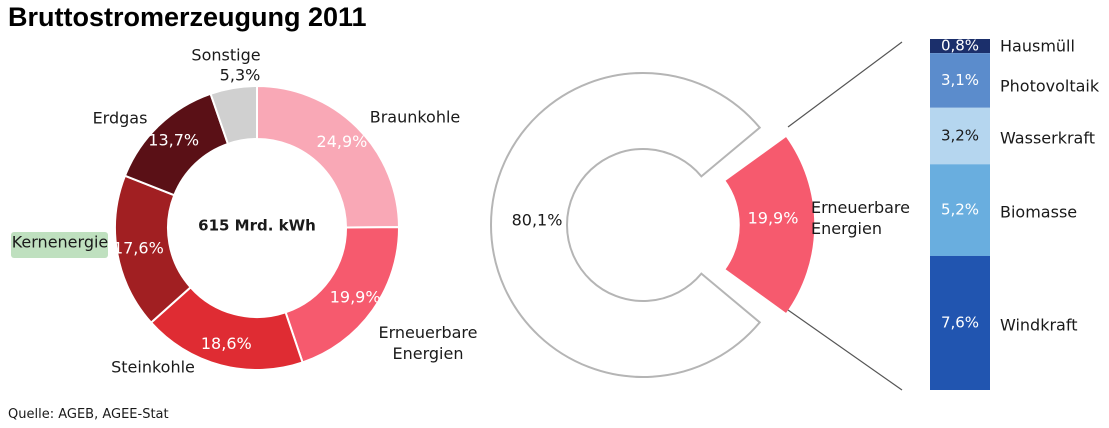 This screenshot has width=1109, height=428. What do you see at coordinates (773, 218) in the screenshot?
I see `ring-value-erneuerbare-energien: 19,9%` at bounding box center [773, 218].